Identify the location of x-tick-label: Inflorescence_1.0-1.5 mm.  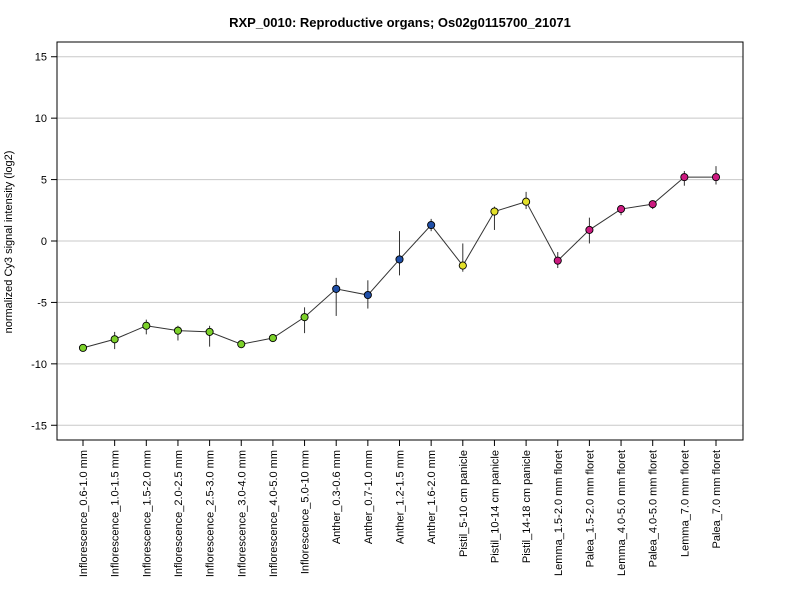
(116, 513).